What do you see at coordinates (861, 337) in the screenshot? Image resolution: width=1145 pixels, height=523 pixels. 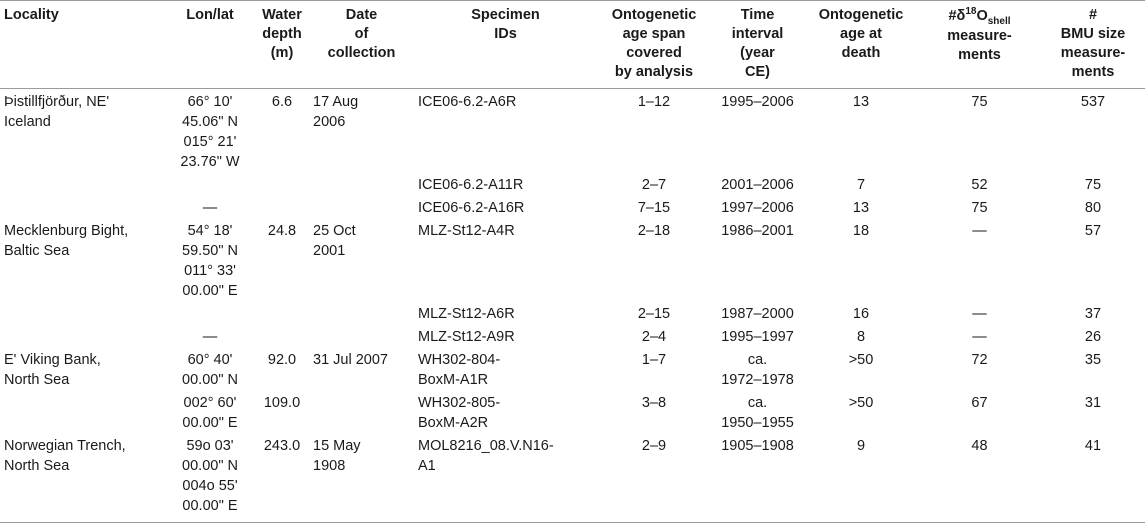 I see `ontogenetic-death-cell: 8` at bounding box center [861, 337].